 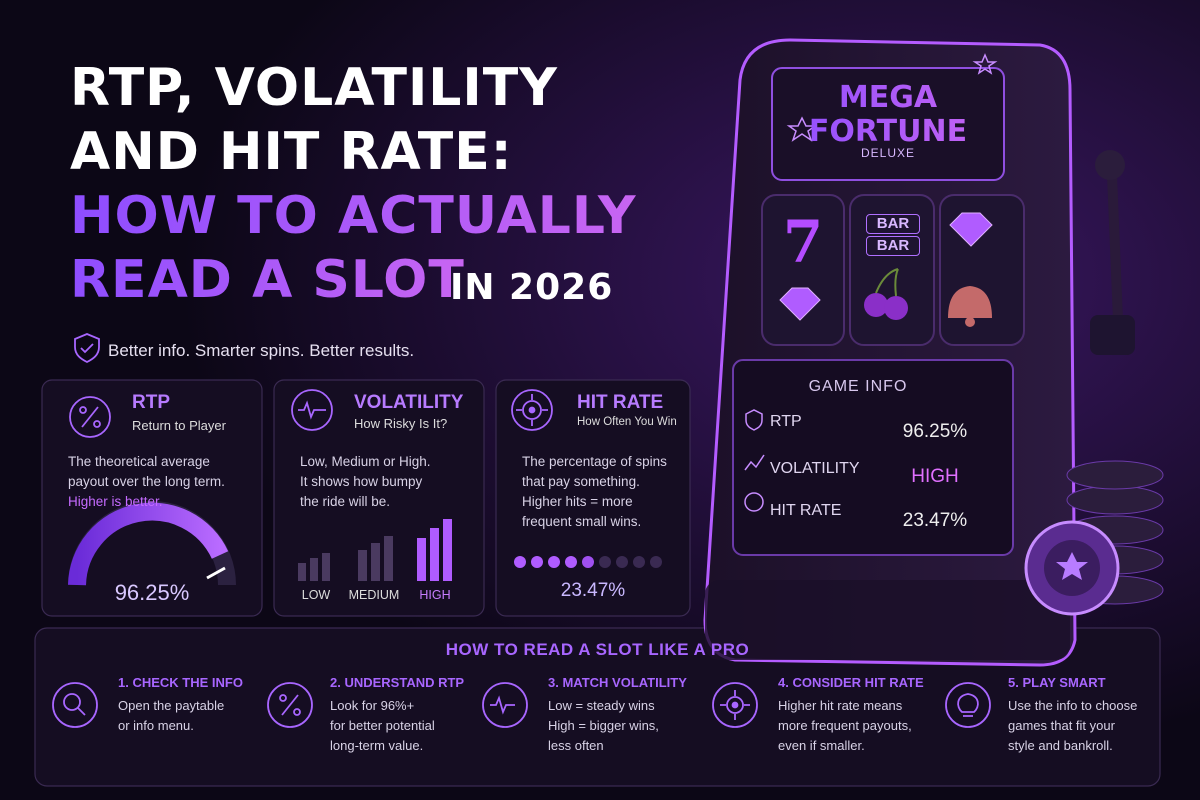 What do you see at coordinates (353, 216) in the screenshot?
I see `title-line: HOW TO ACTUALLY` at bounding box center [353, 216].